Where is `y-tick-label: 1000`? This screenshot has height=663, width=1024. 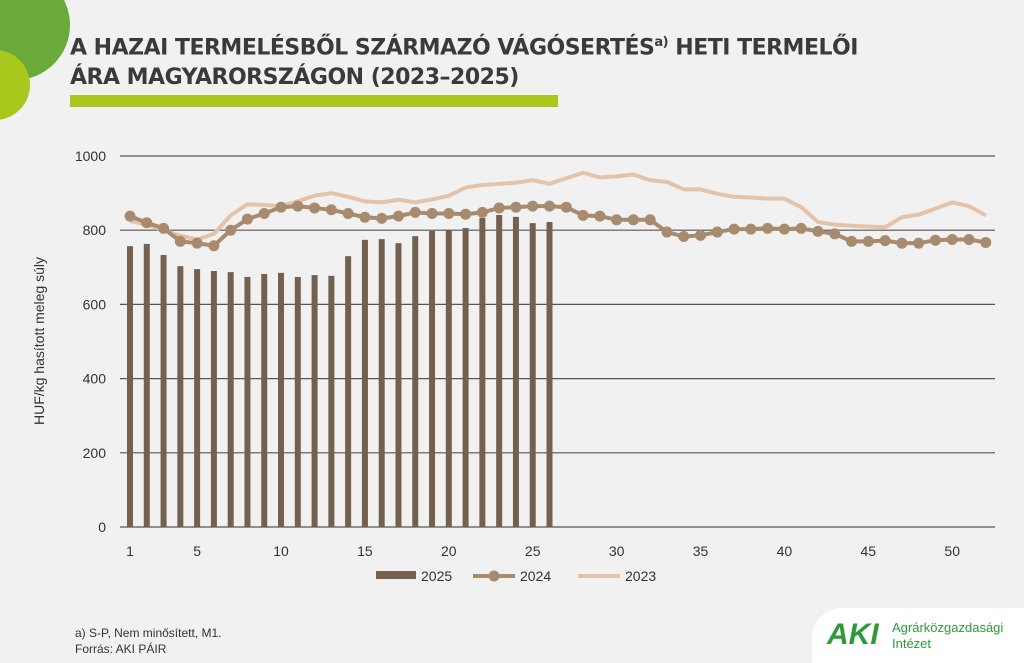
y-tick-label: 1000 is located at coordinates (90, 156).